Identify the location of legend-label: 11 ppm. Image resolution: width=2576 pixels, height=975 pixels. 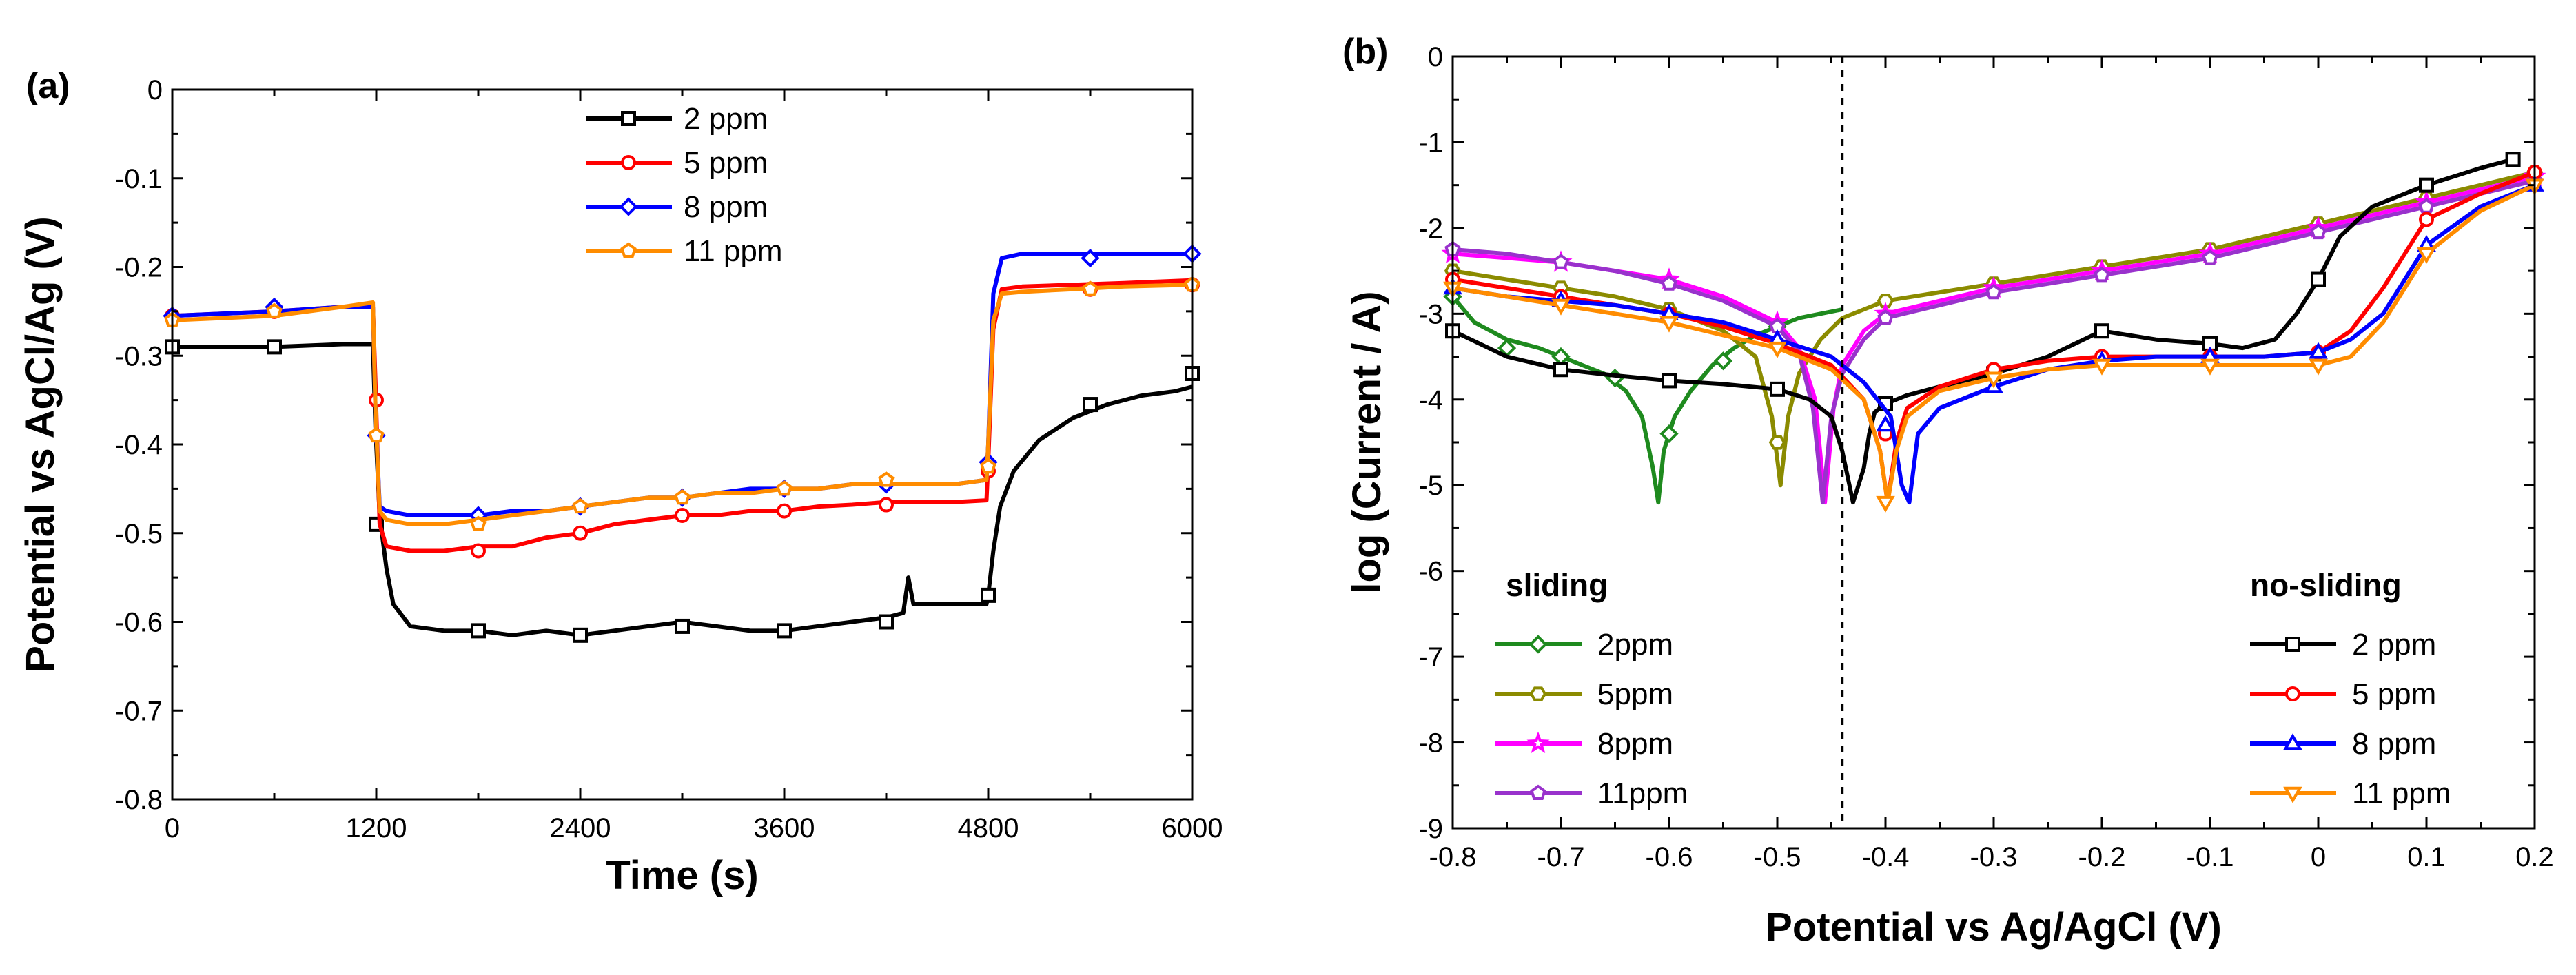
(2401, 793).